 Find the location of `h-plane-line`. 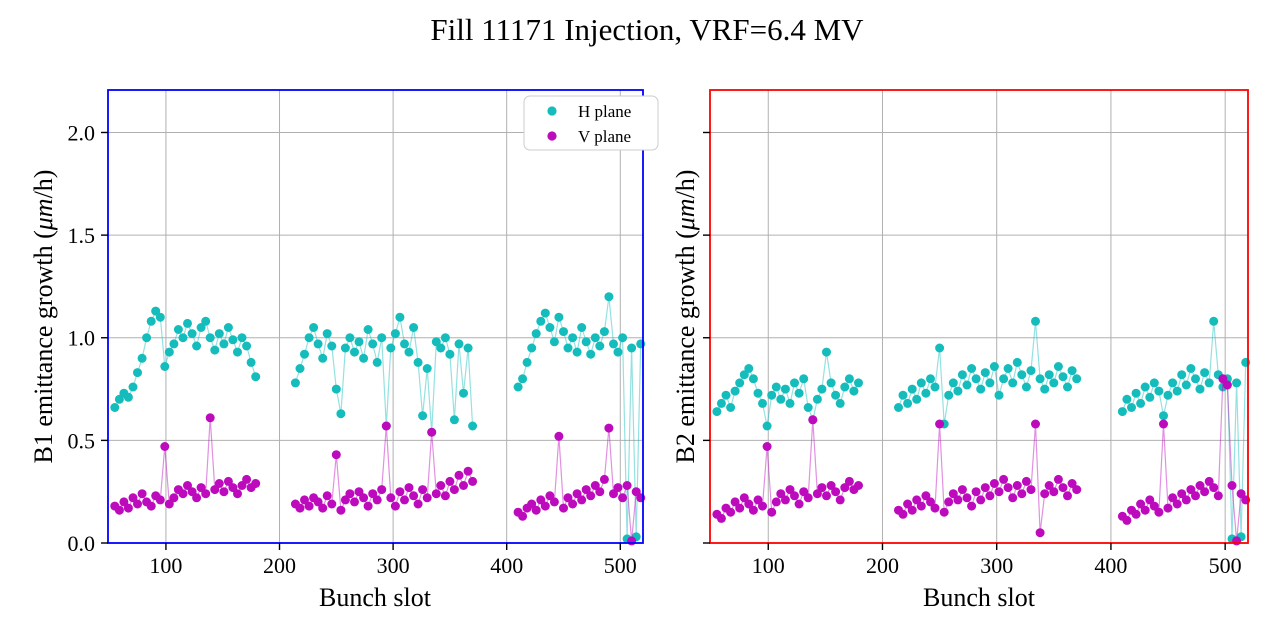

h-plane-line is located at coordinates (384, 375).